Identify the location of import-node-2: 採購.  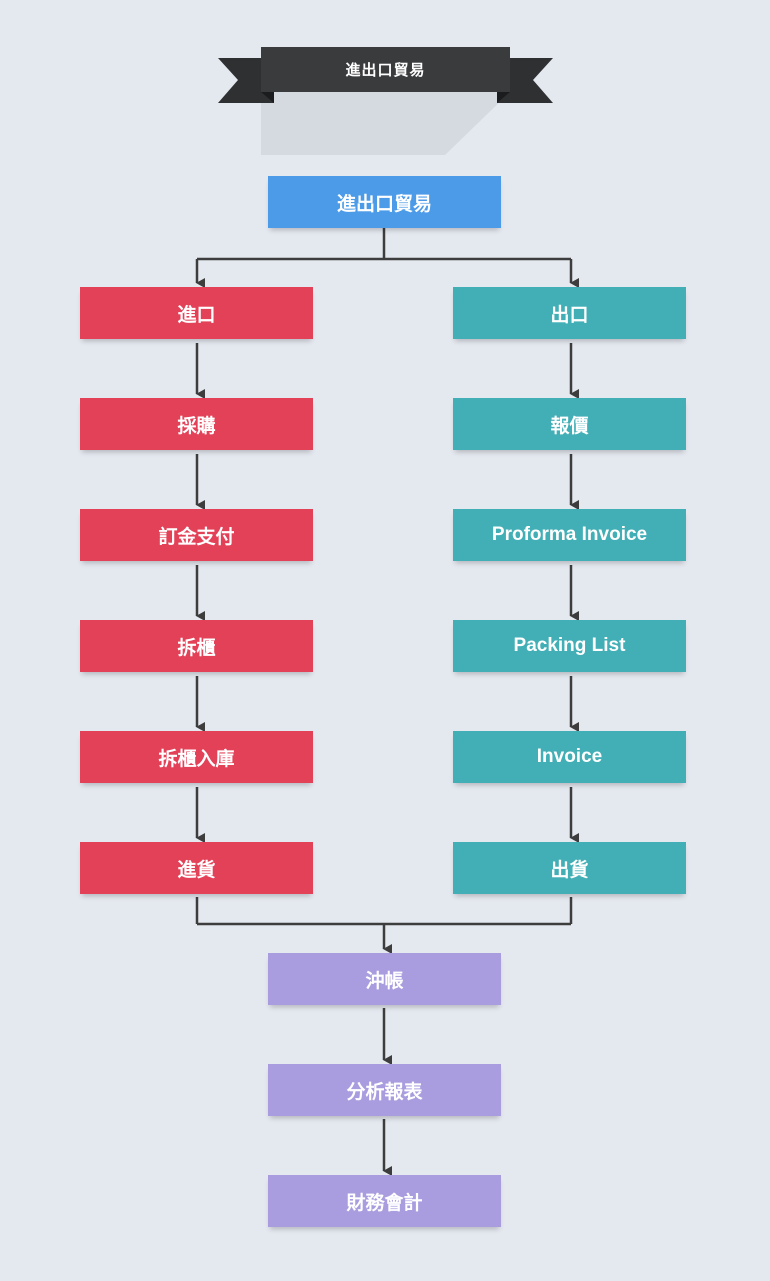
(196, 424).